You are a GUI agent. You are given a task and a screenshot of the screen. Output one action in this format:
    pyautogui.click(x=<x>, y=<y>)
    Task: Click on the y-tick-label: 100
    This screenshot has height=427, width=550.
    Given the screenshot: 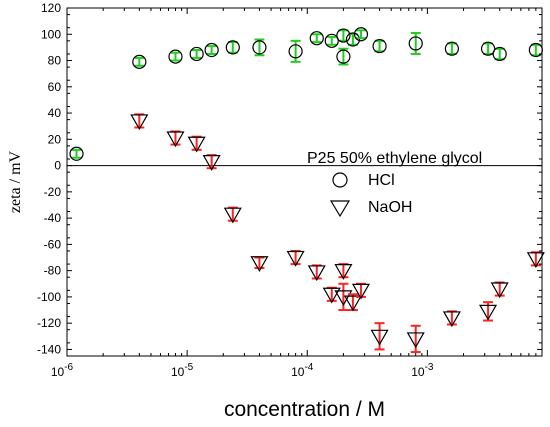 What is the action you would take?
    pyautogui.click(x=51, y=34)
    